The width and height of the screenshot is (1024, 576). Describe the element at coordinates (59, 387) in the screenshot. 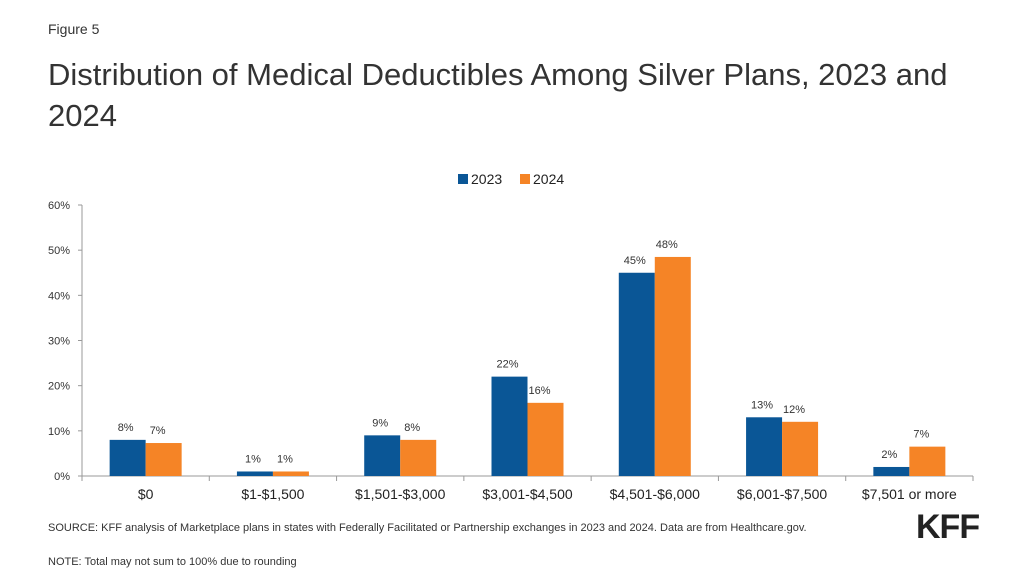

I see `y-tick-label: 20%` at that location.